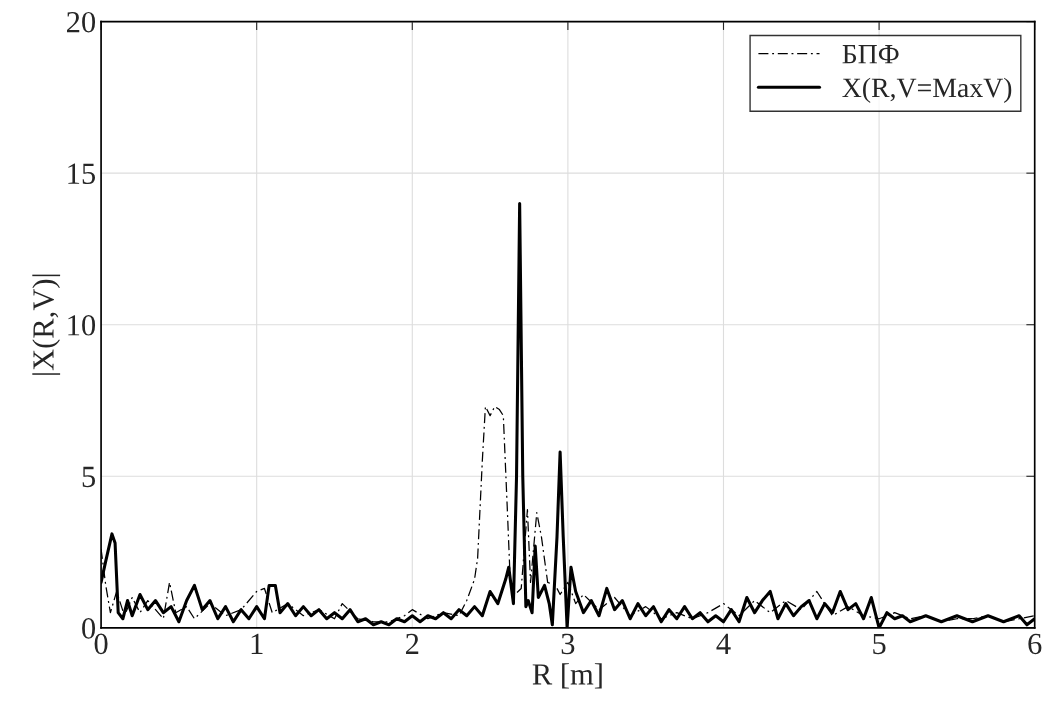 Image resolution: width=1042 pixels, height=720 pixels. What do you see at coordinates (1035, 644) in the screenshot?
I see `x-tick-label: 6` at bounding box center [1035, 644].